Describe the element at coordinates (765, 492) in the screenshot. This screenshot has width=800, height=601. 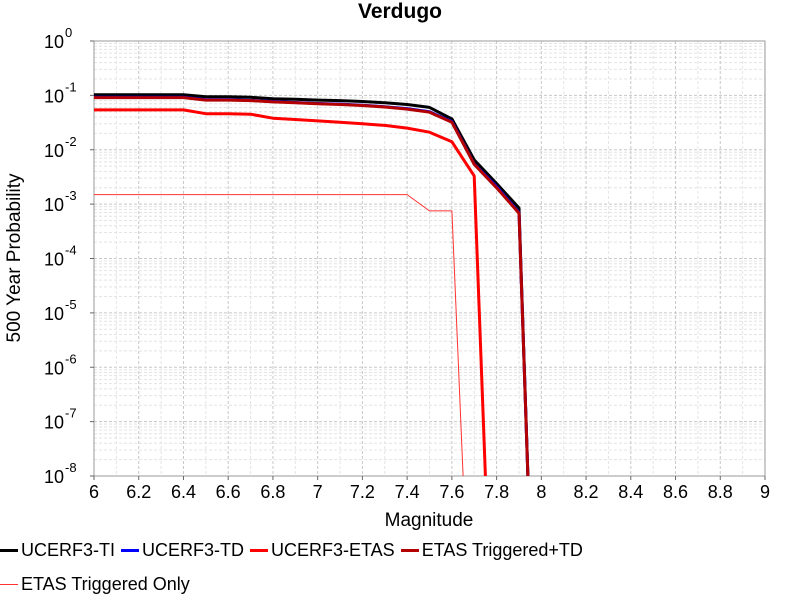
I see `x-tick-label: 9` at that location.